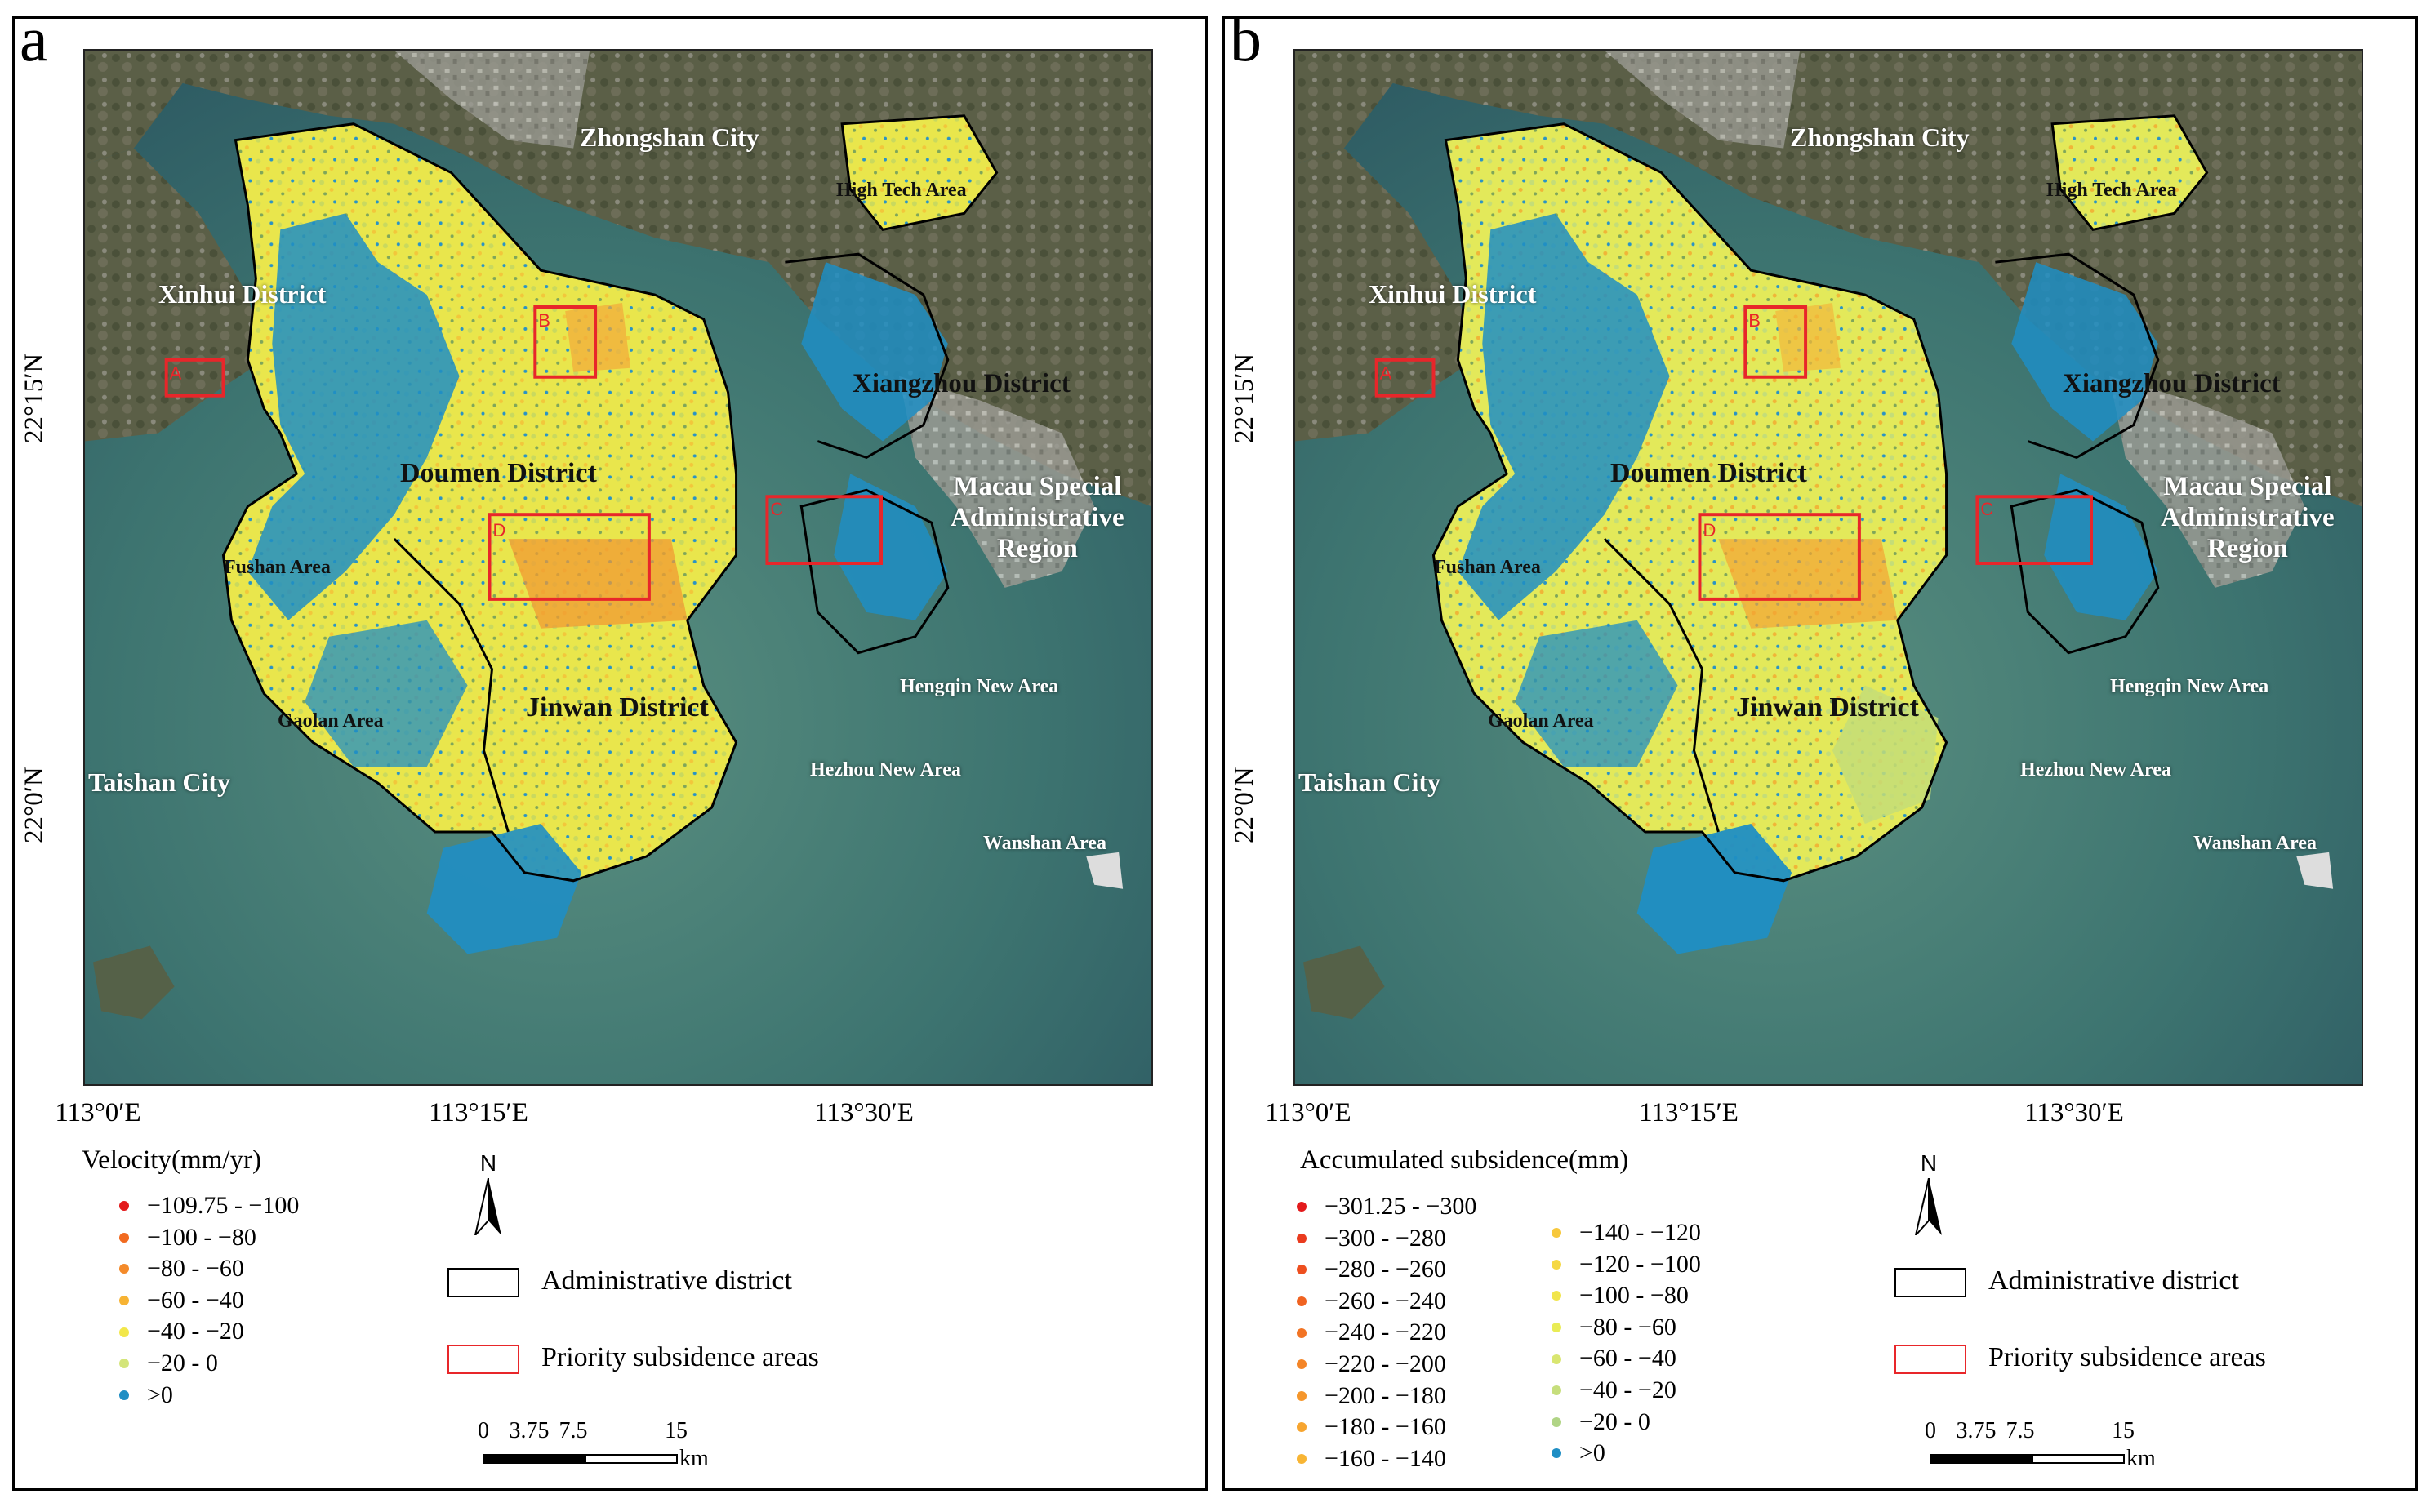 The image size is (2422, 1512). I want to click on legend-label: −200 - −180, so click(1385, 1395).